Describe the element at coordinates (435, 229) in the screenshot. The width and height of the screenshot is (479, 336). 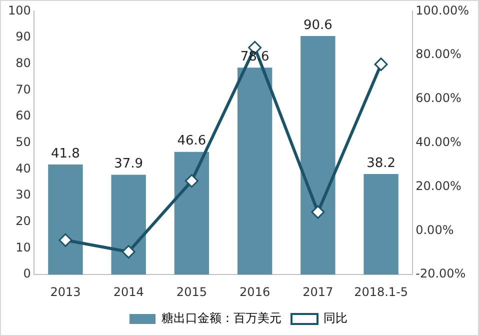
I see `y2-tick-label: 0.00%` at that location.